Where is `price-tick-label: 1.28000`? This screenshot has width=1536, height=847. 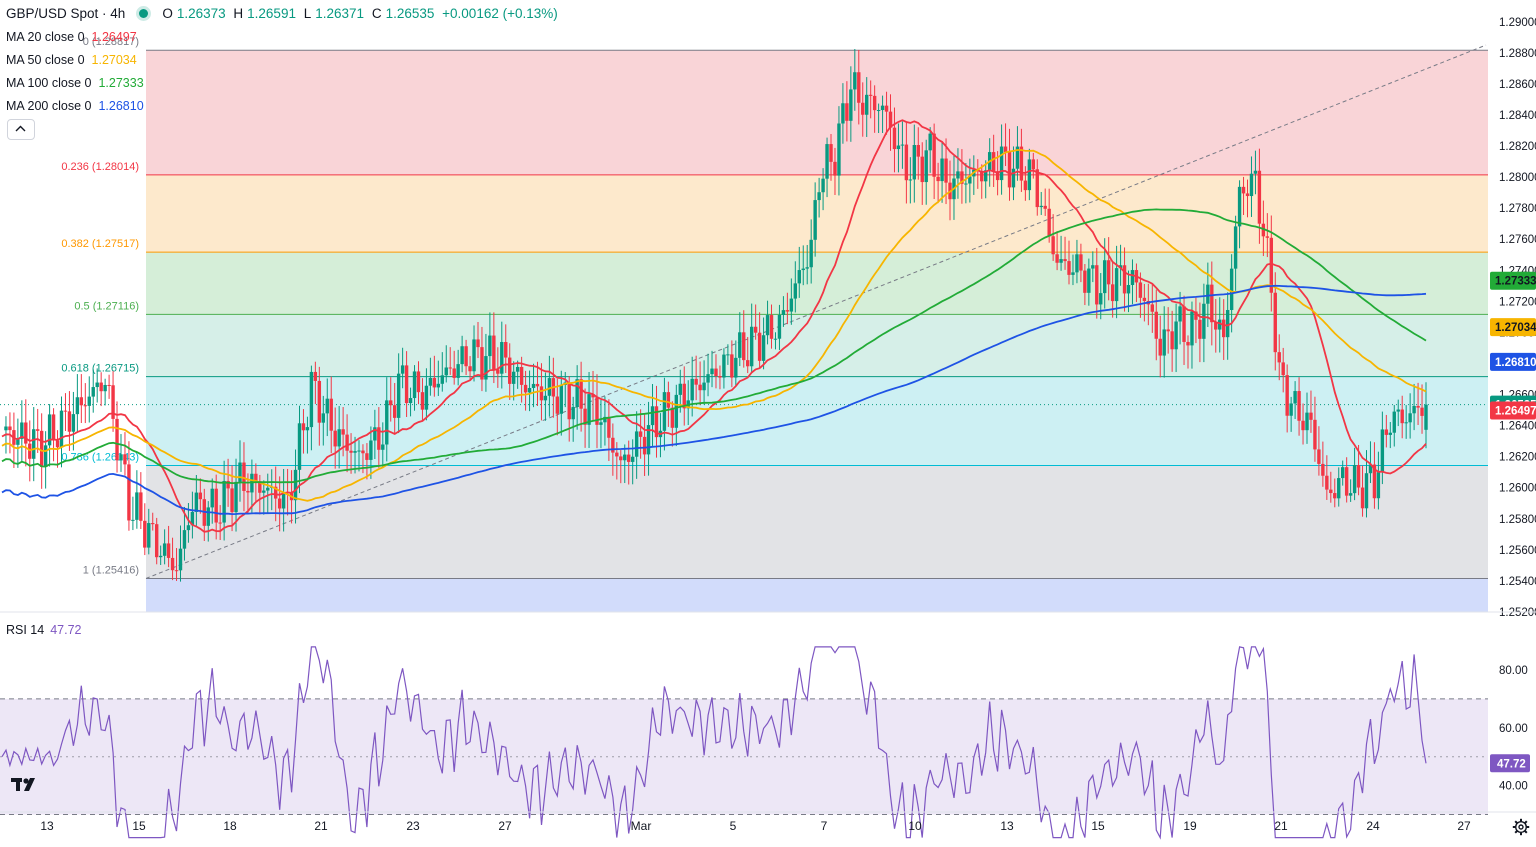 price-tick-label: 1.28000 is located at coordinates (1517, 178).